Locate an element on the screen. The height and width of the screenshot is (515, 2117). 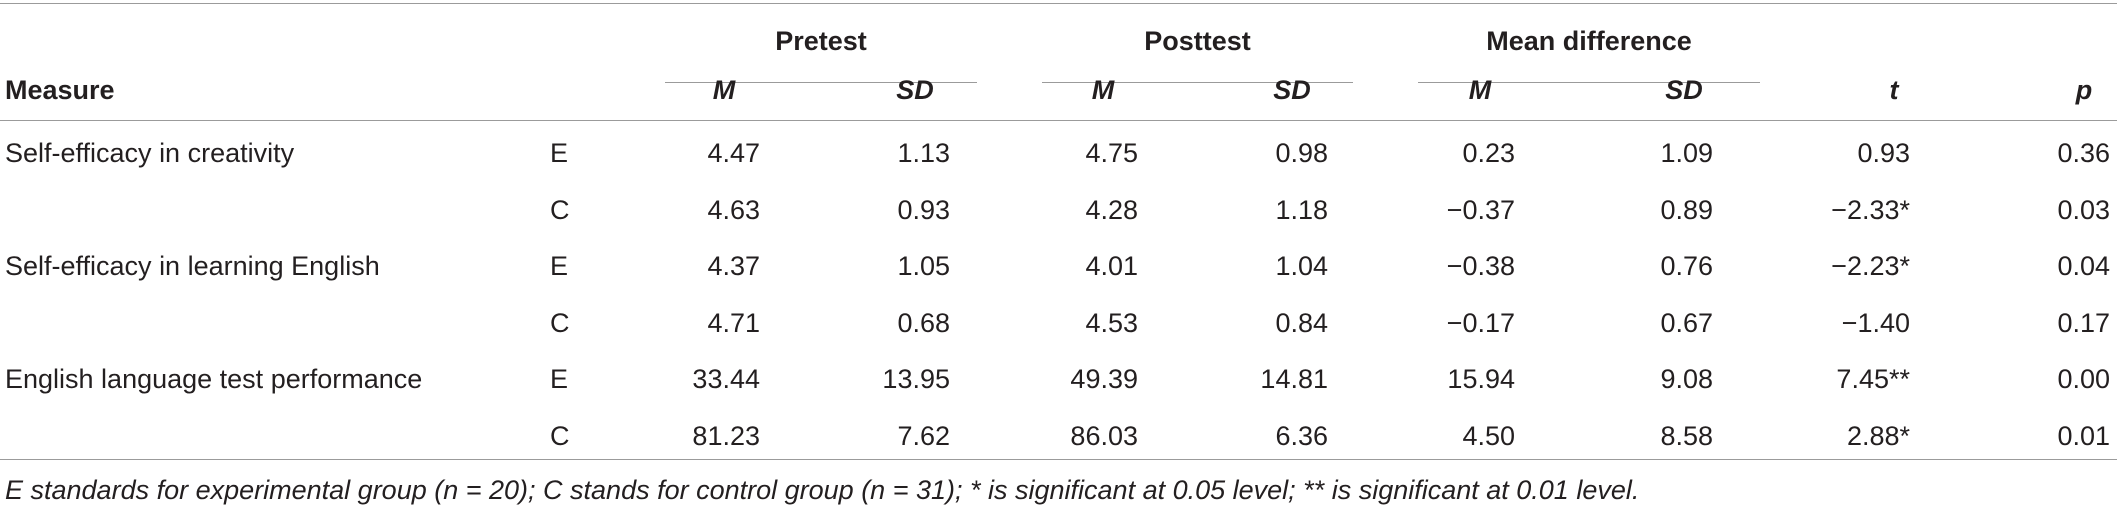
cell-pre-sd: 1.05 is located at coordinates (923, 266).